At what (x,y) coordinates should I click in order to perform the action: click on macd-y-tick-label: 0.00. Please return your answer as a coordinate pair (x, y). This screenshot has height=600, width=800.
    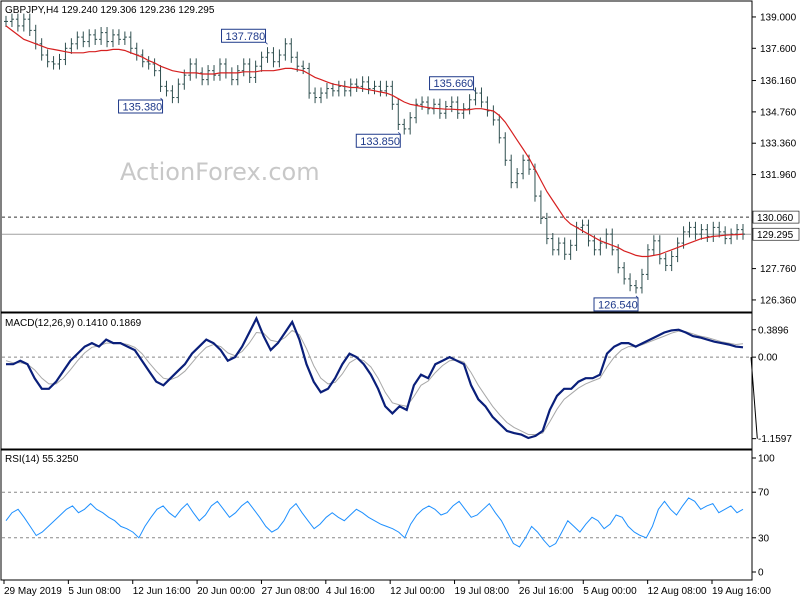
    Looking at the image, I should click on (768, 358).